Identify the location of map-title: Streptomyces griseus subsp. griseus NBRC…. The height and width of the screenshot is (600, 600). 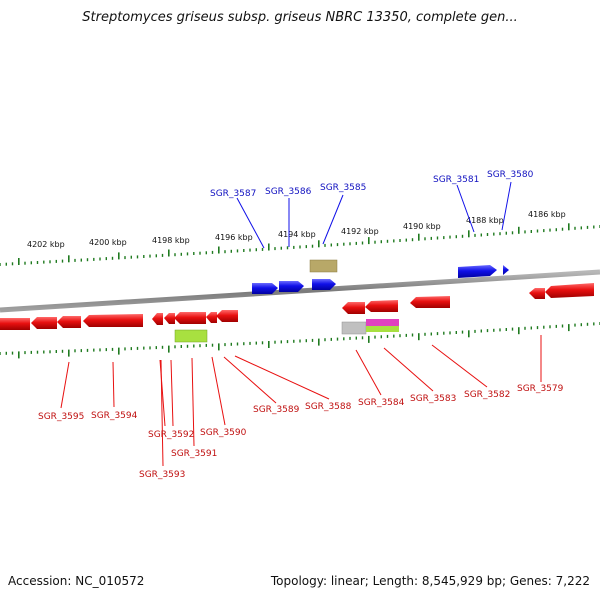
(300, 17).